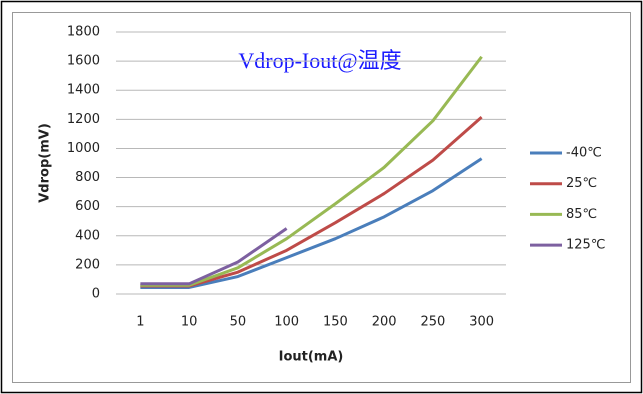  Describe the element at coordinates (432, 322) in the screenshot. I see `x-tick-label: 250` at that location.